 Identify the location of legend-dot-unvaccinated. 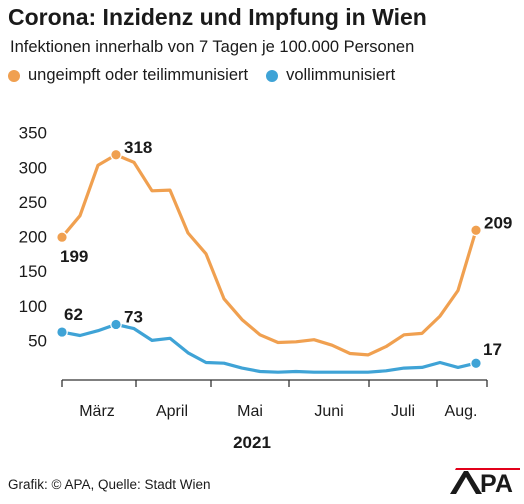
(14, 75).